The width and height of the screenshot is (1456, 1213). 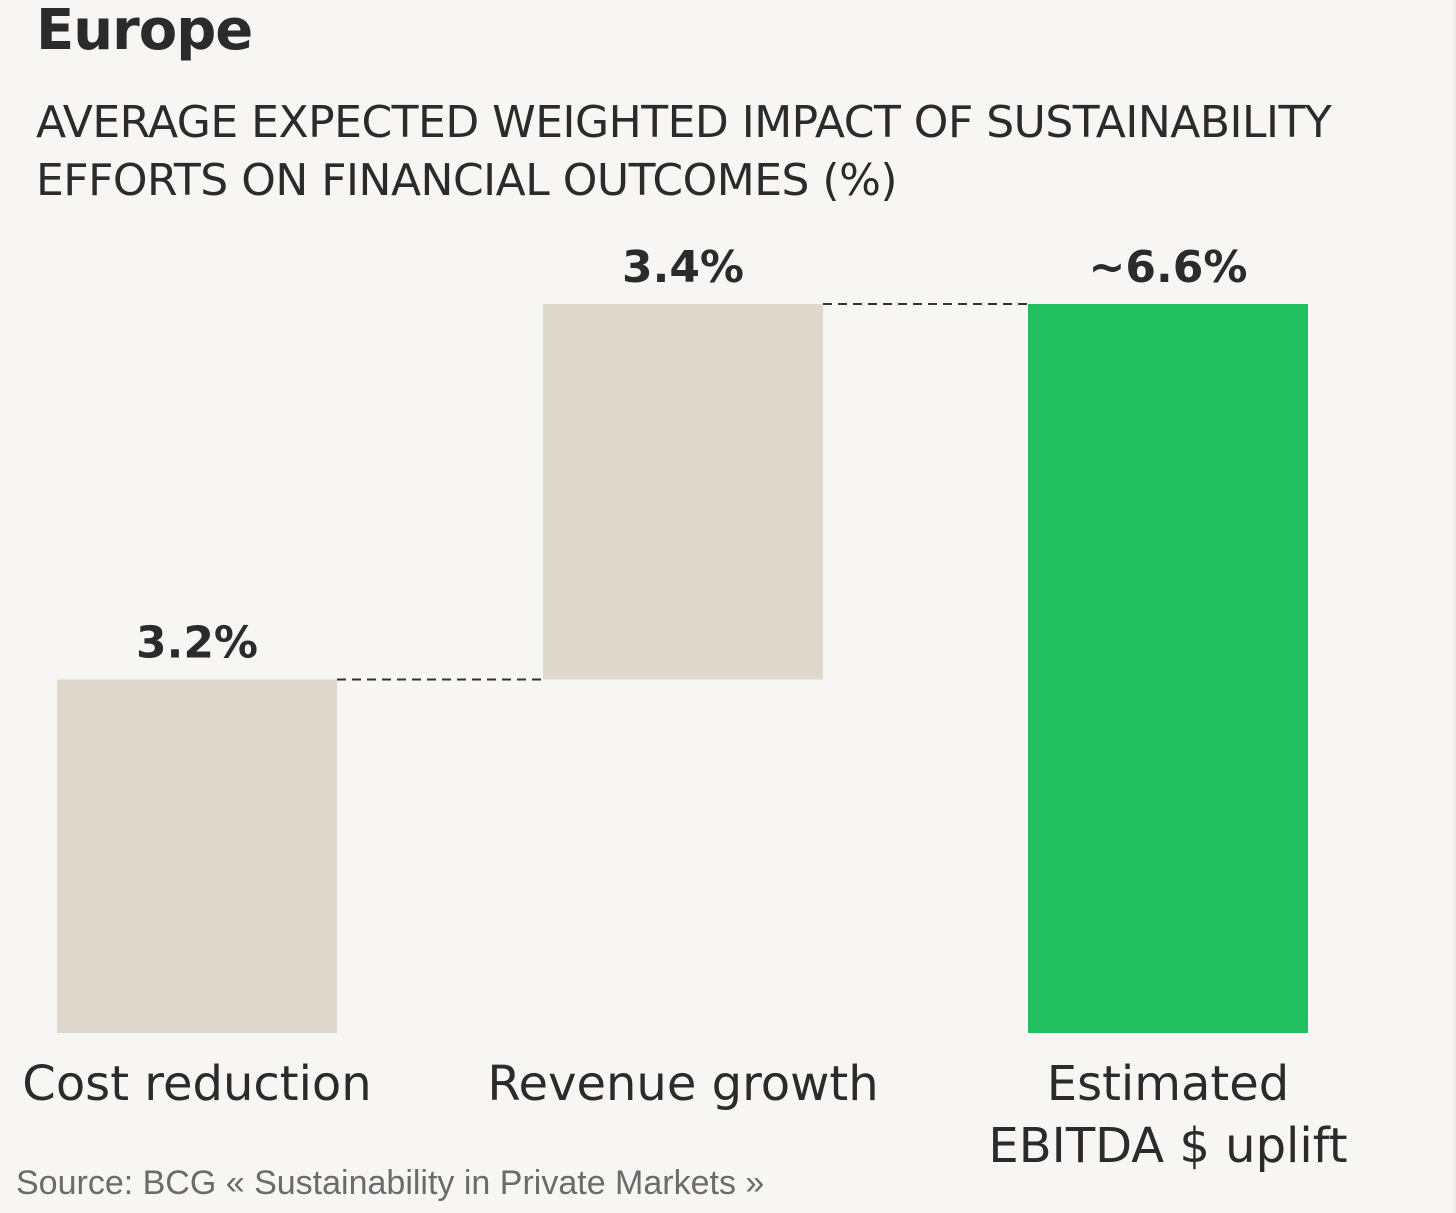 What do you see at coordinates (683, 267) in the screenshot?
I see `data-label: 3.4%` at bounding box center [683, 267].